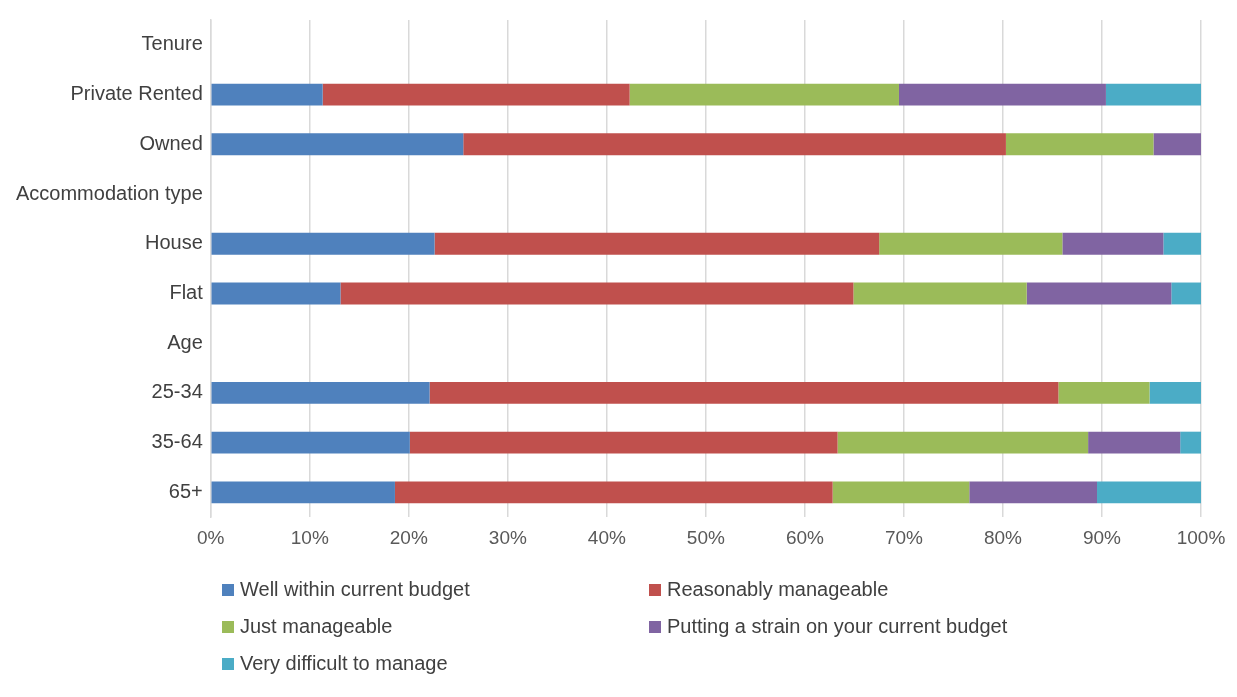  What do you see at coordinates (805, 537) in the screenshot?
I see `x-tick-label: 60%` at bounding box center [805, 537].